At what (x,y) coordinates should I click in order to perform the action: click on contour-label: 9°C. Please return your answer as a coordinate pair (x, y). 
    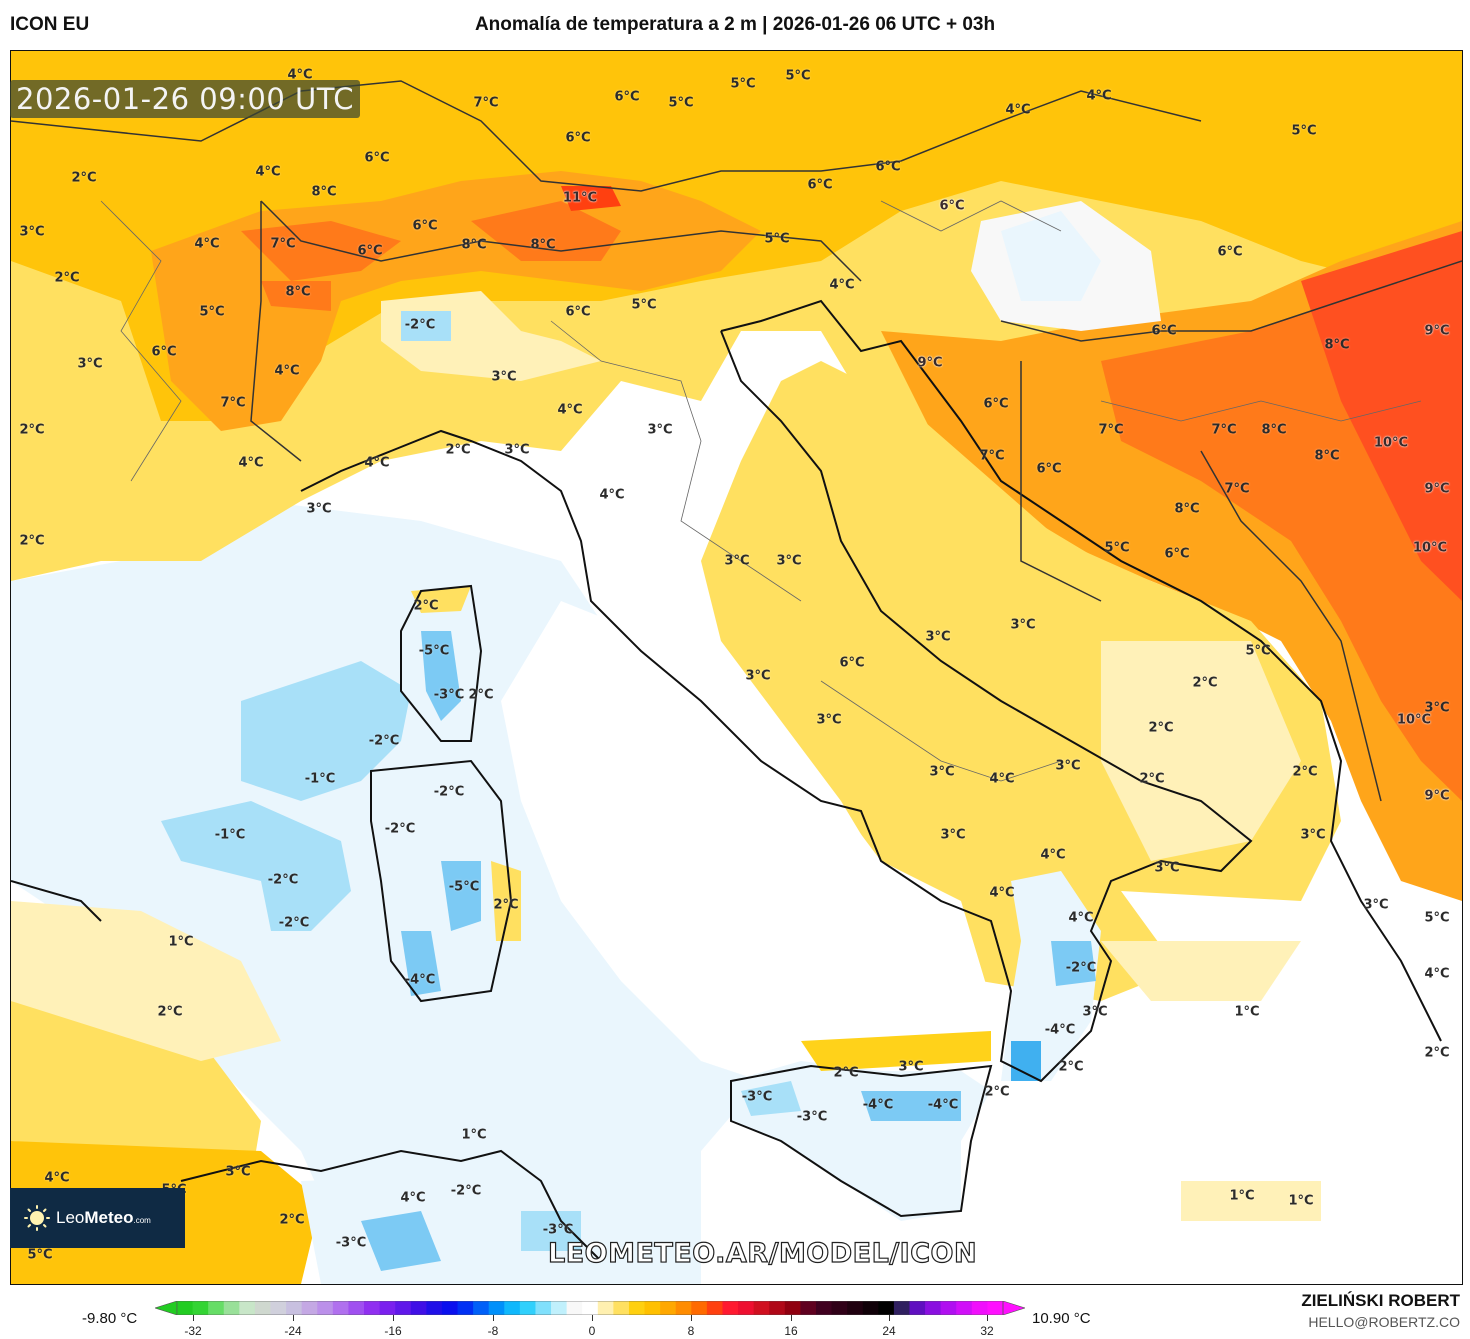
    Looking at the image, I should click on (1437, 796).